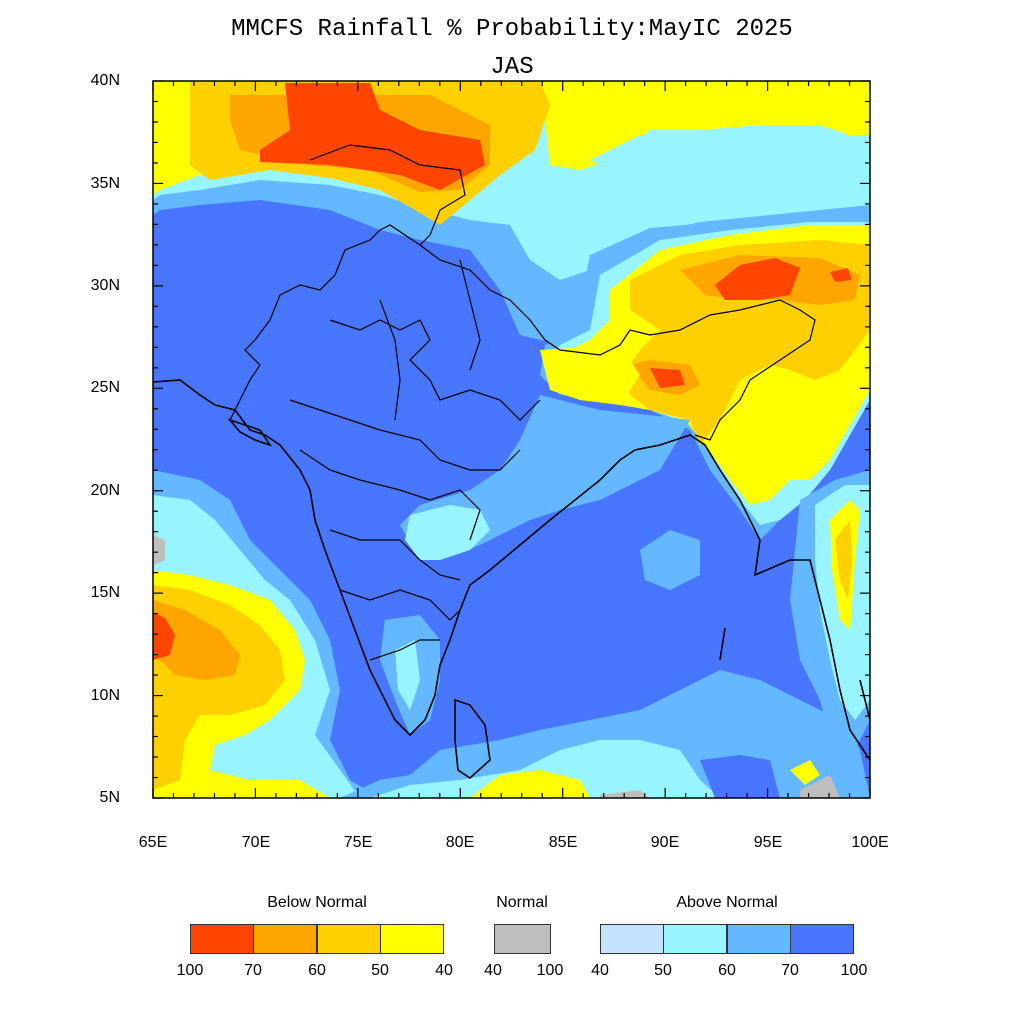  I want to click on gujarat-gulf, so click(249, 432).